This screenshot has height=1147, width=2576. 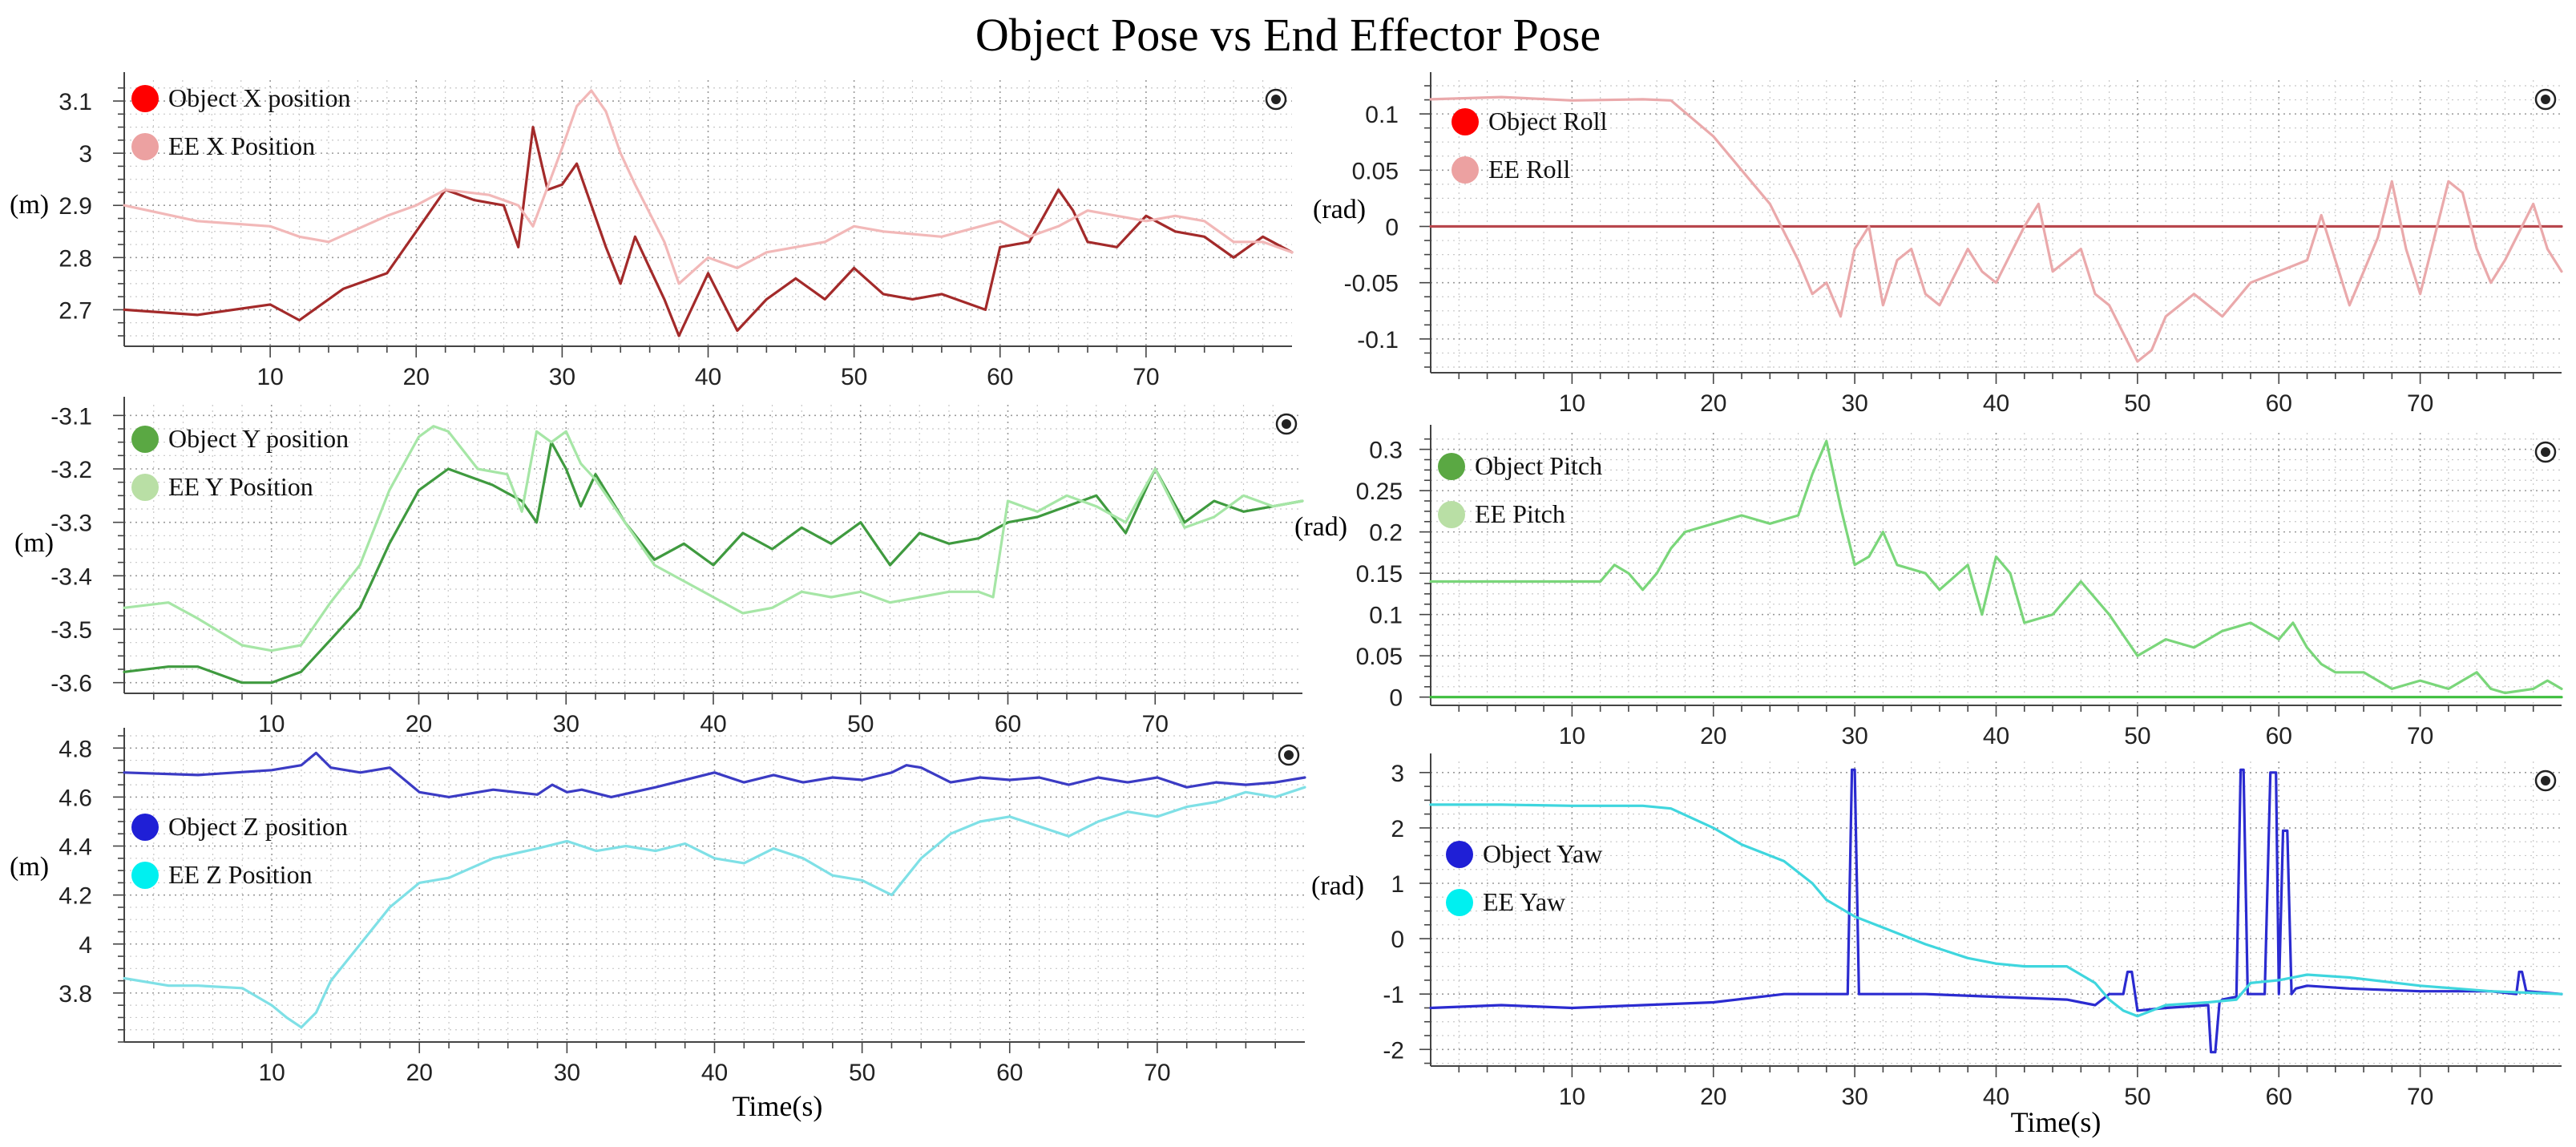 What do you see at coordinates (86, 154) in the screenshot?
I see `y-tick-label: 3` at bounding box center [86, 154].